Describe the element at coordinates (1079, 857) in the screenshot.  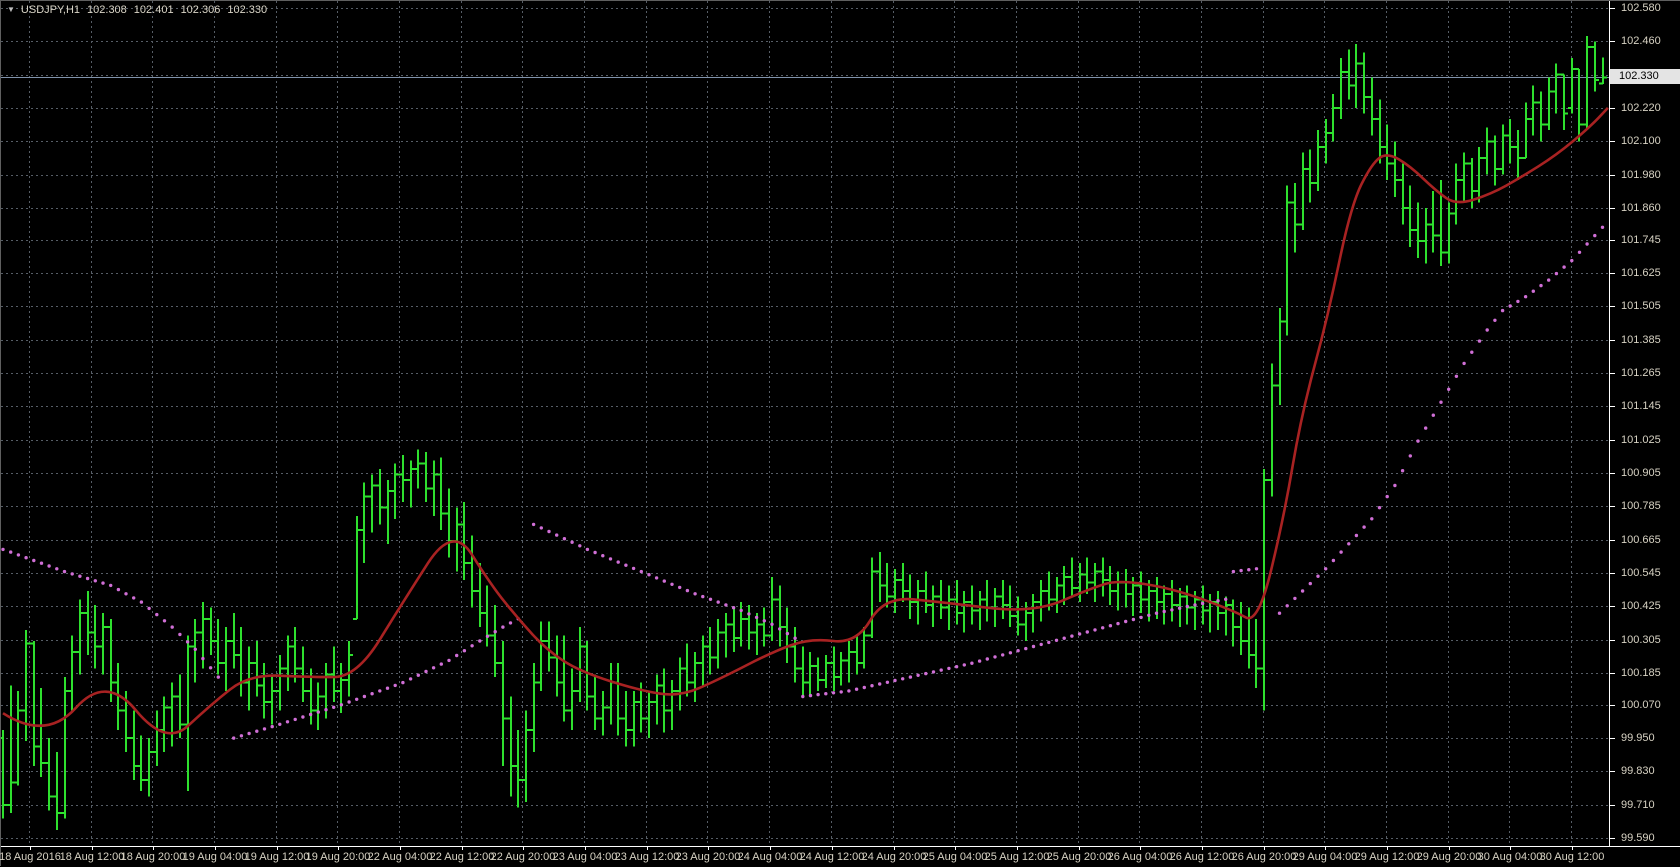
I see `time-label: 25 Aug 20:00` at that location.